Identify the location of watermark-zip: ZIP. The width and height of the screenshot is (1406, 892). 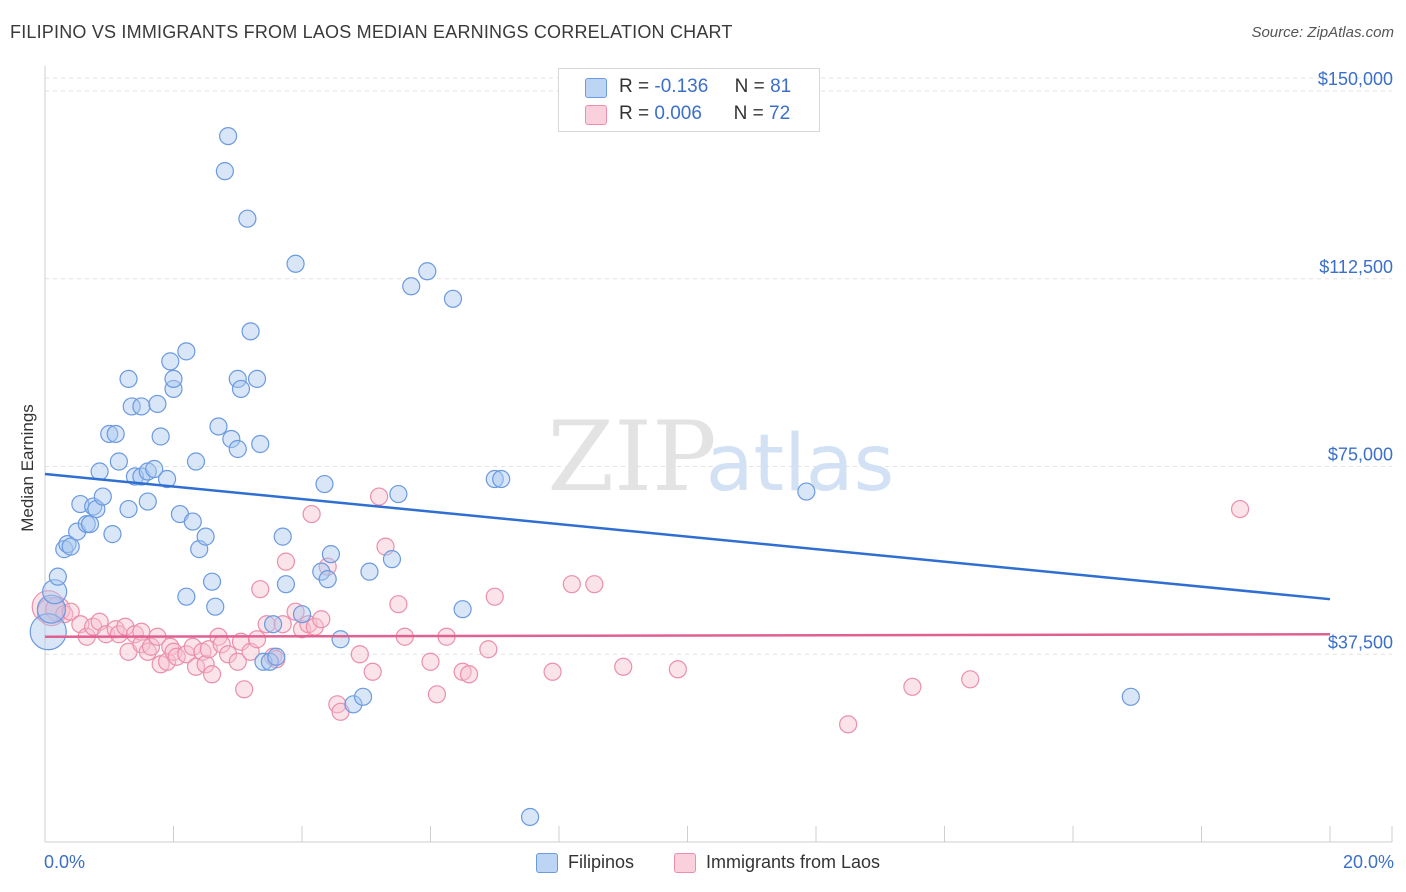
(631, 457).